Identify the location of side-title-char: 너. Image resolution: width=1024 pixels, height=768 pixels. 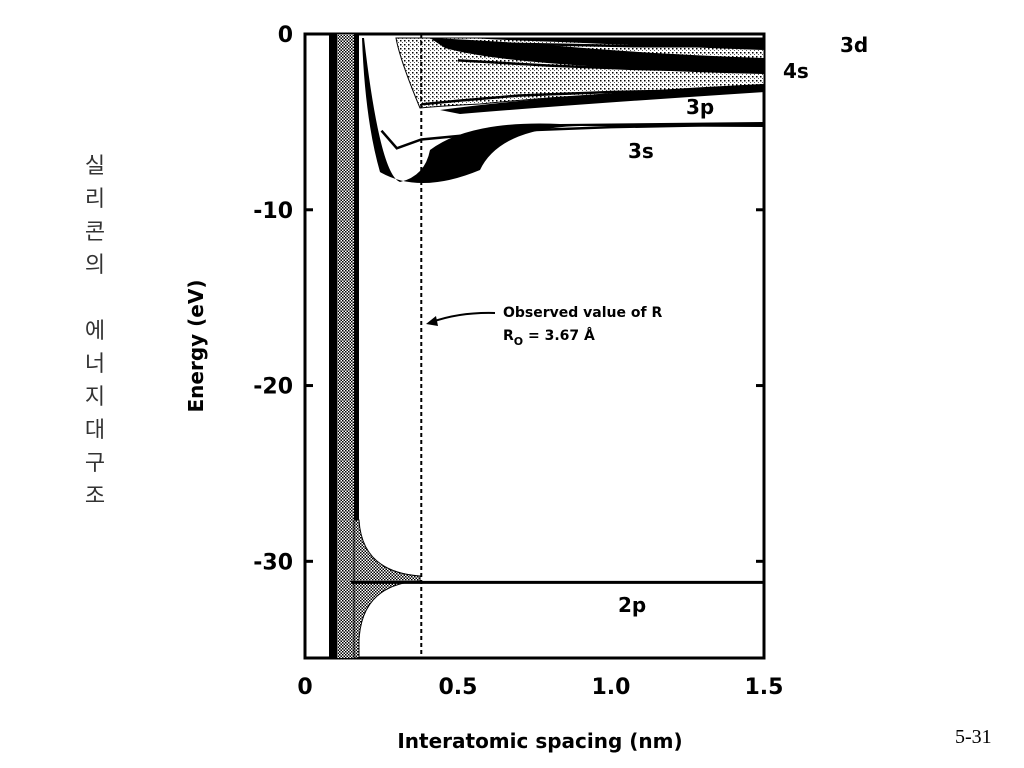
(95, 364).